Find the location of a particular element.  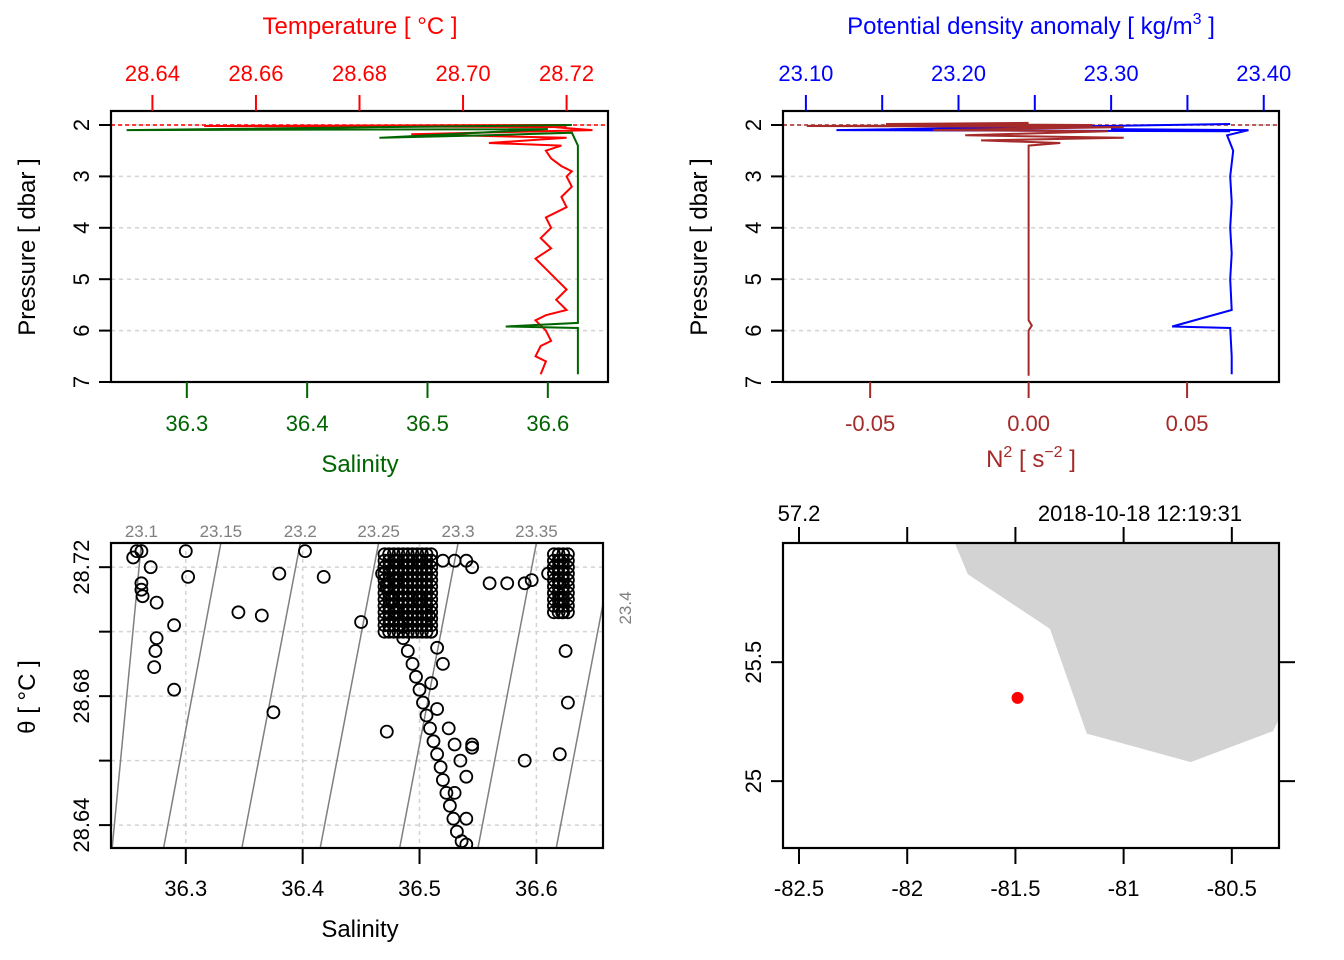

series-line-temperature is located at coordinates (398, 249).